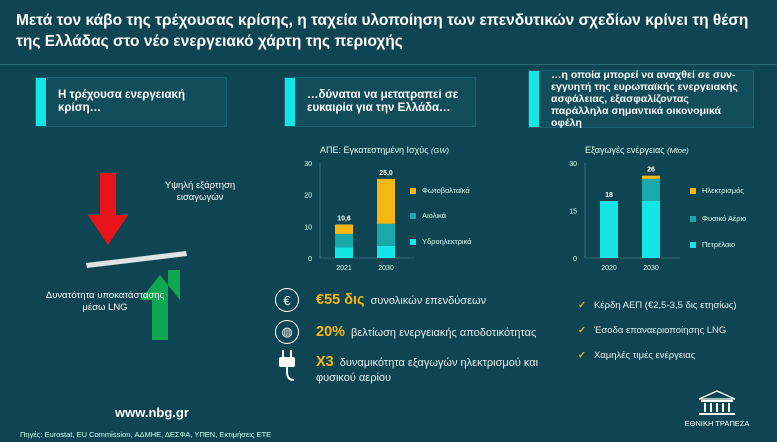 The image size is (777, 442). What do you see at coordinates (105, 301) in the screenshot?
I see `lng-substitution-label: Δυνατότητα υποκατάστασης μέσω LNG` at bounding box center [105, 301].